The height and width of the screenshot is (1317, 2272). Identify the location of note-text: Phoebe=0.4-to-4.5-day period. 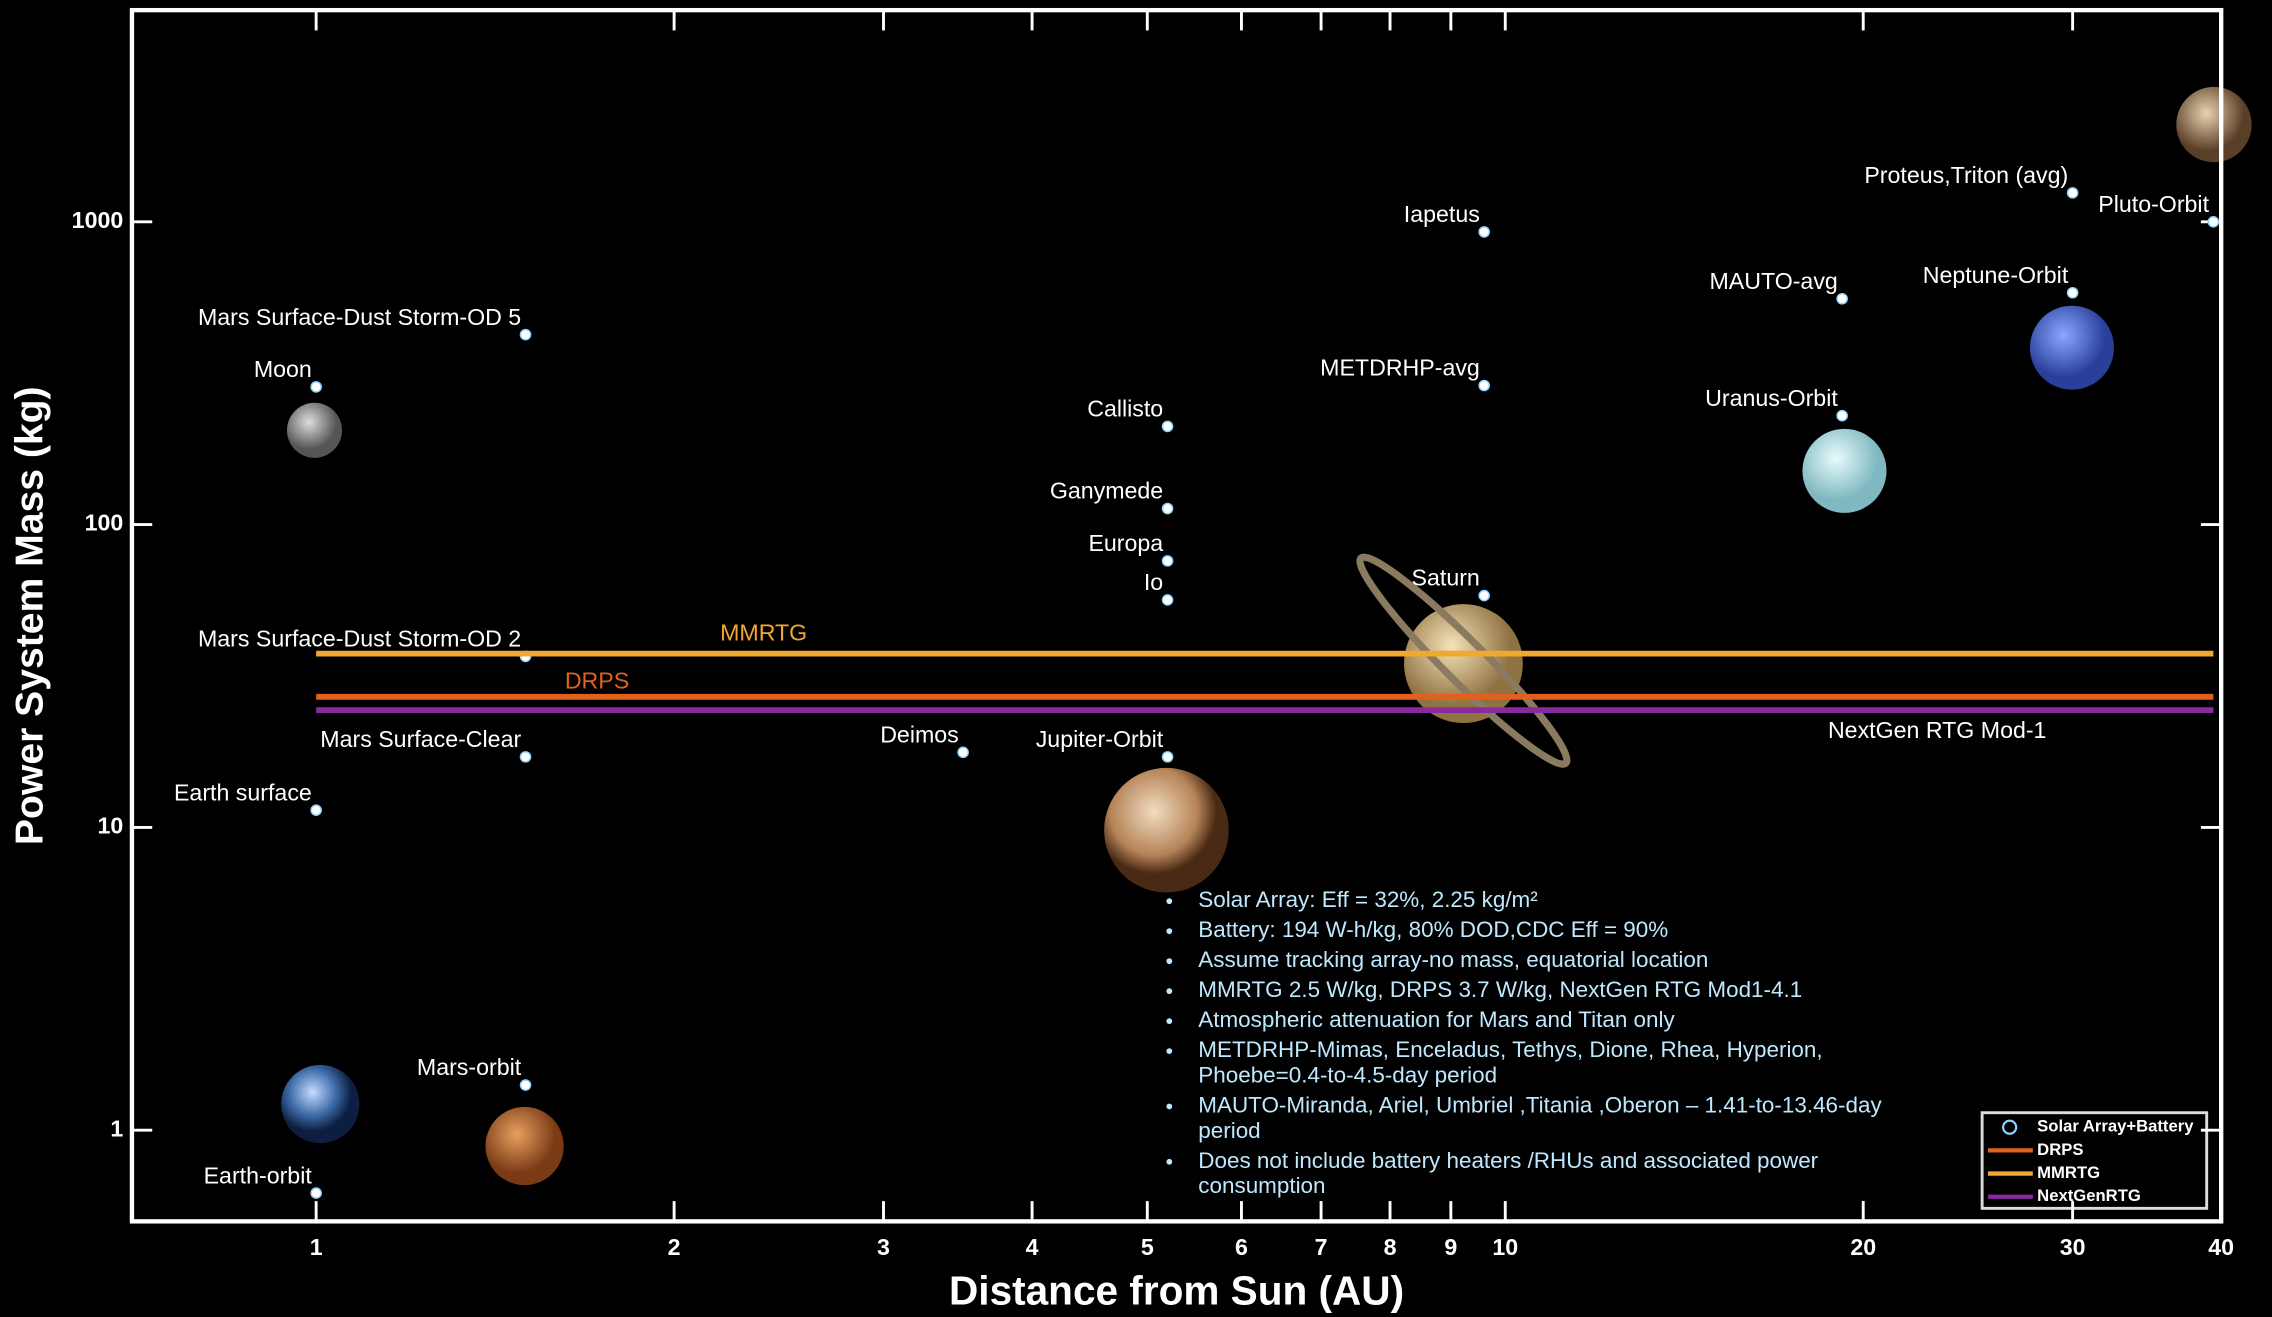
(1347, 1074).